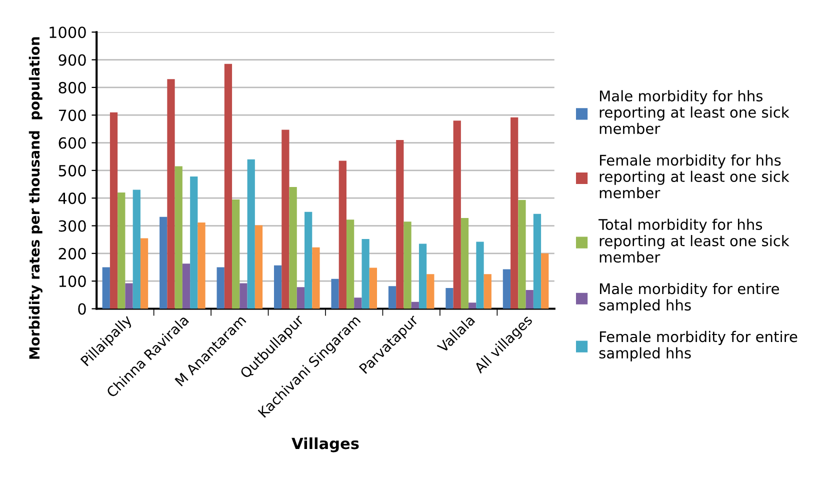 The height and width of the screenshot is (494, 840). What do you see at coordinates (689, 298) in the screenshot?
I see `legend-label: Male morbidity for entire sampled hhs` at bounding box center [689, 298].